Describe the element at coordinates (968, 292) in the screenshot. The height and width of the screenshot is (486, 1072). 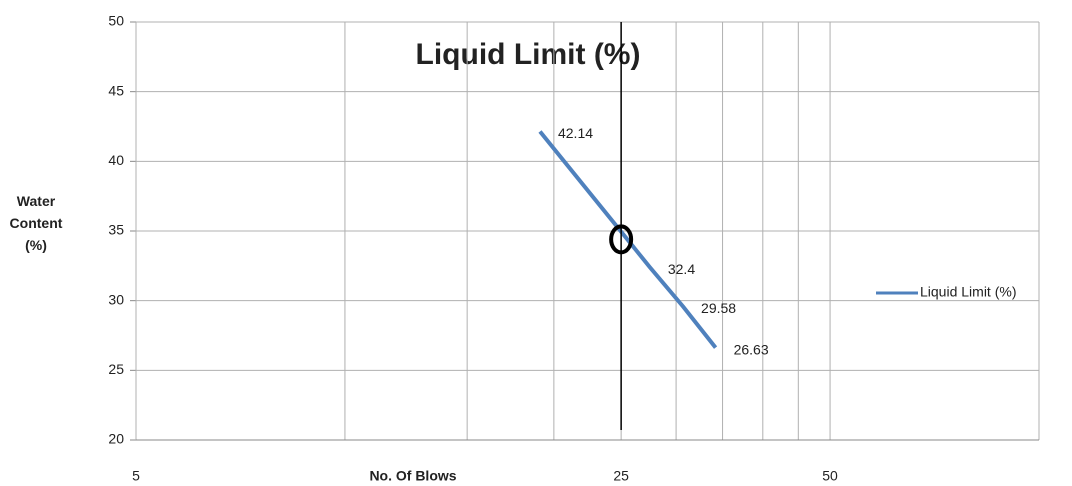
I see `legend-label: Liquid Limit (%)` at that location.